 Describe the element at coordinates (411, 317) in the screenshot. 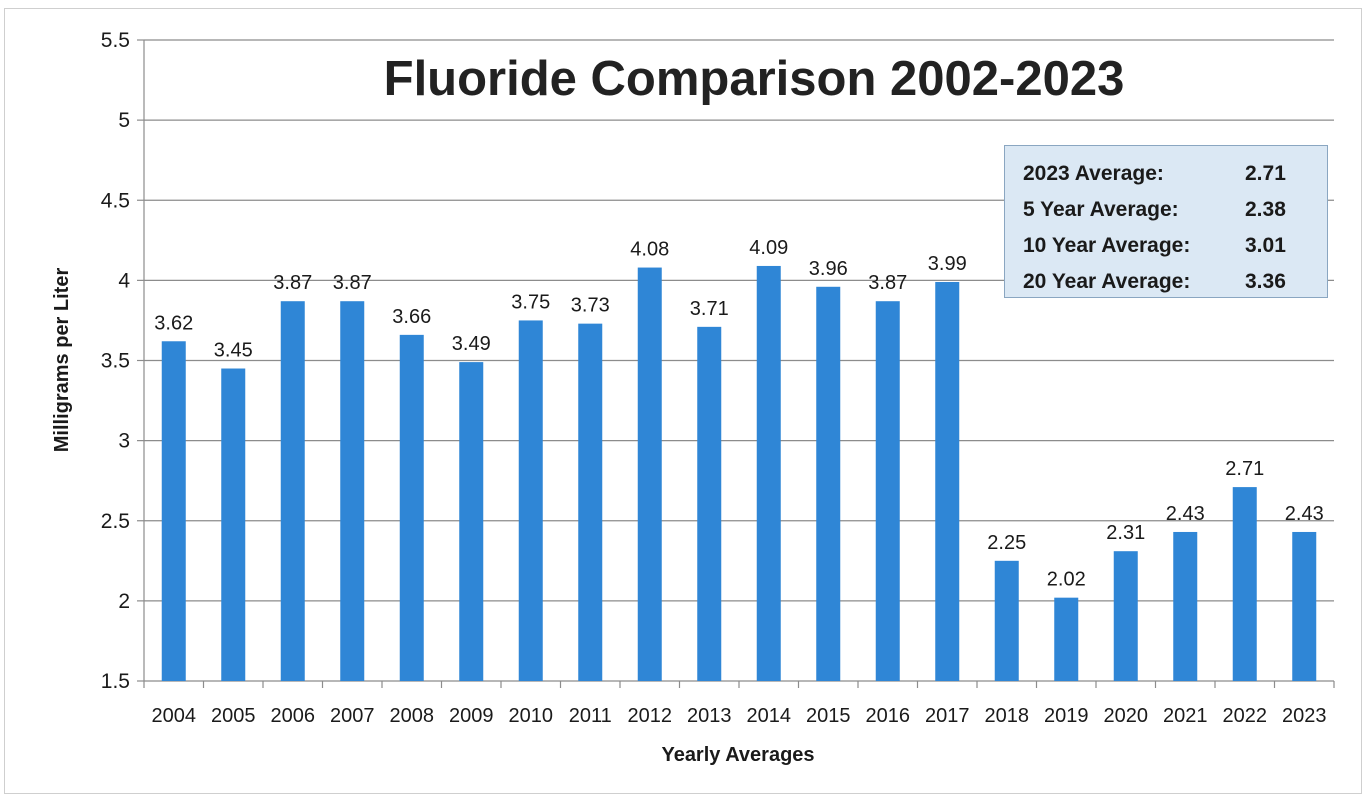

I see `bar-value-label: 3.66` at that location.